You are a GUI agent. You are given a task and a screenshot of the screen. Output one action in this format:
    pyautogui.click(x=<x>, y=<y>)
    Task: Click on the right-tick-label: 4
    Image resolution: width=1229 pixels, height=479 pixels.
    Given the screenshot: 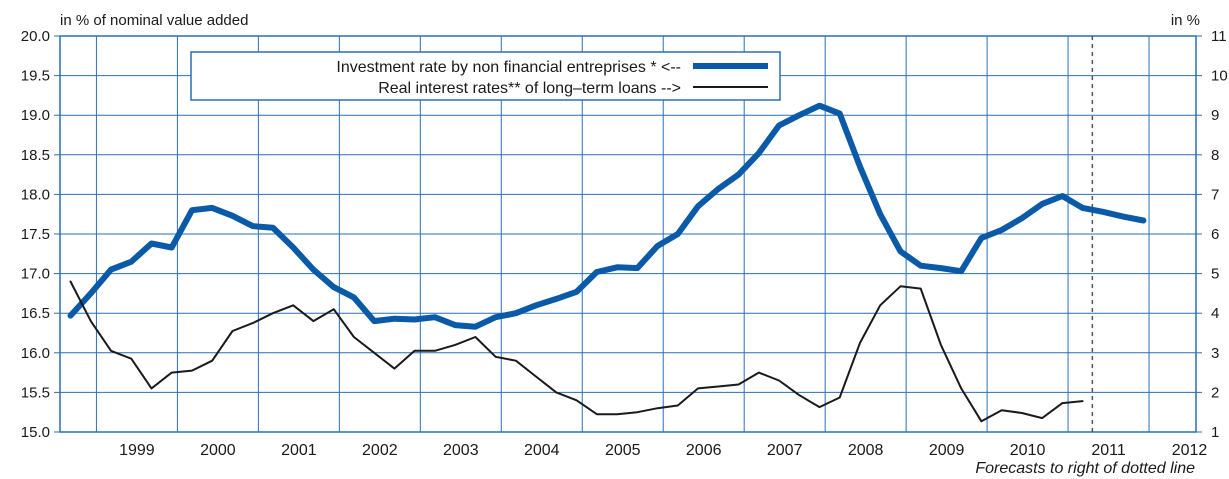 What is the action you would take?
    pyautogui.click(x=1215, y=313)
    